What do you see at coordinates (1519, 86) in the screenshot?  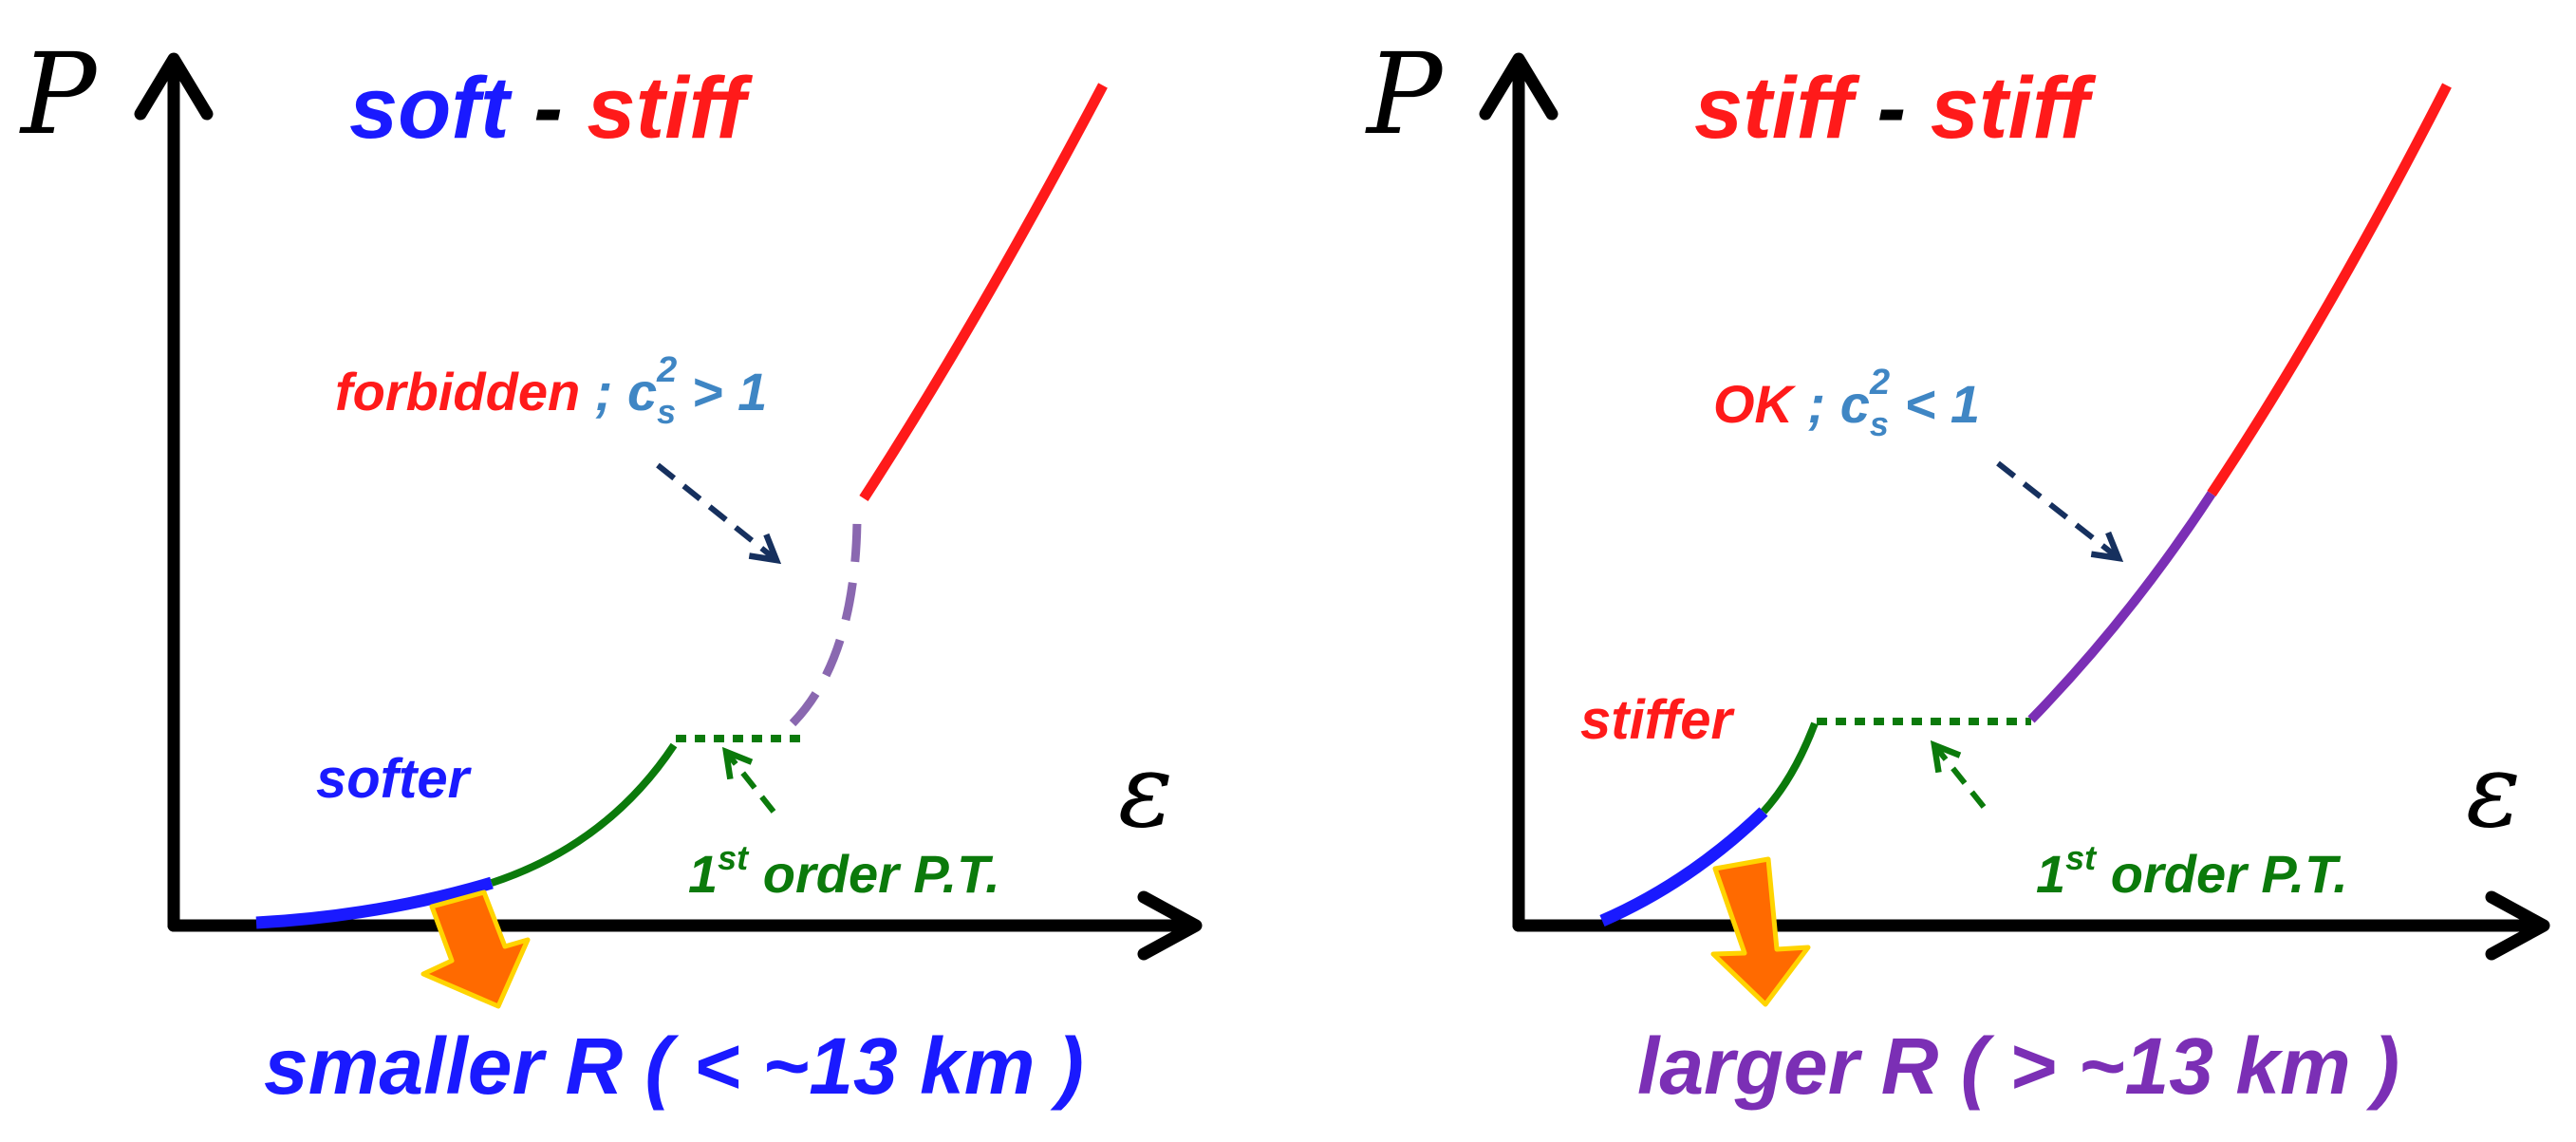 I see `y-axis-arrowhead-right` at bounding box center [1519, 86].